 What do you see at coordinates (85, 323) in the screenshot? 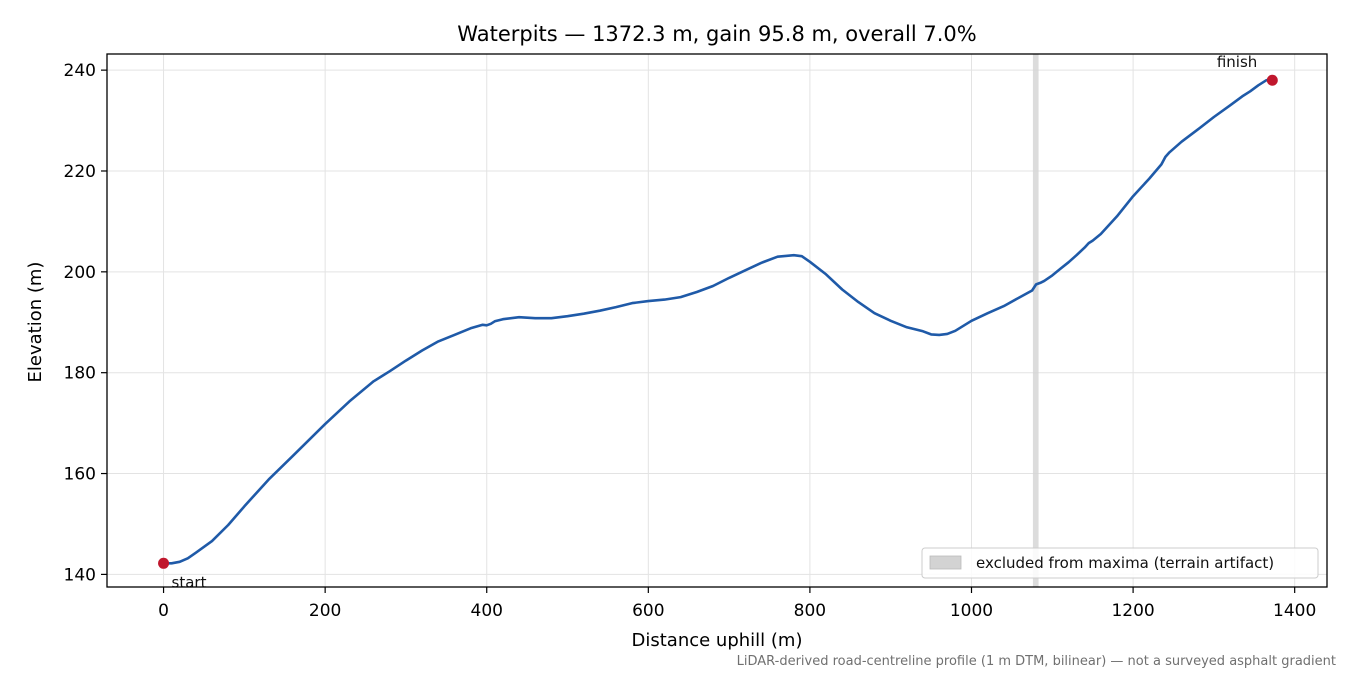
I see `y-axis-ticks: 140 160 180 200 220 240` at bounding box center [85, 323].